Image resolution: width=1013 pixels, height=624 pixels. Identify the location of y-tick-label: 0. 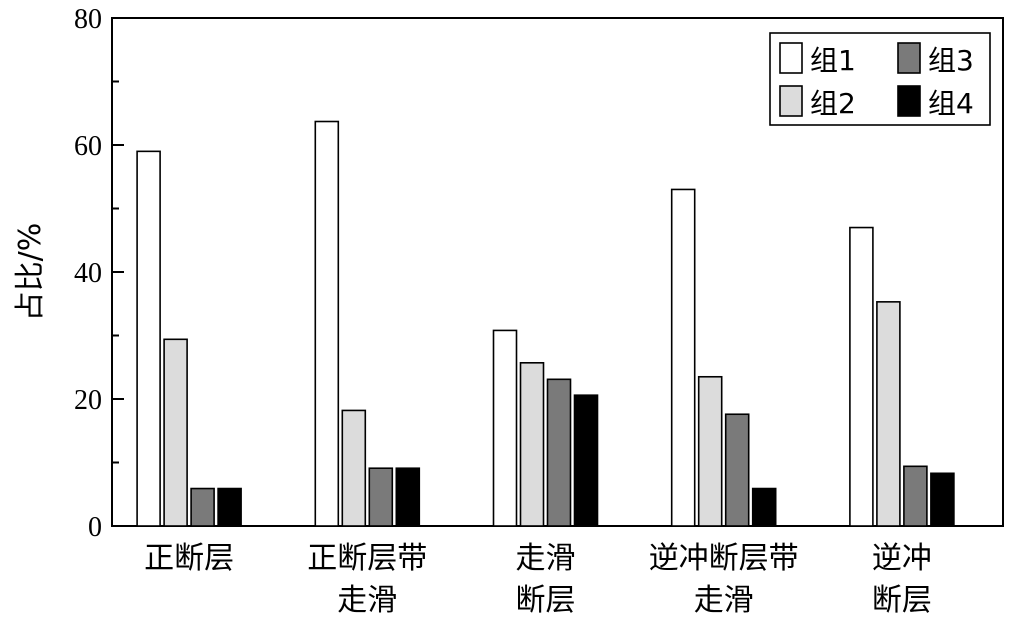
(95, 527).